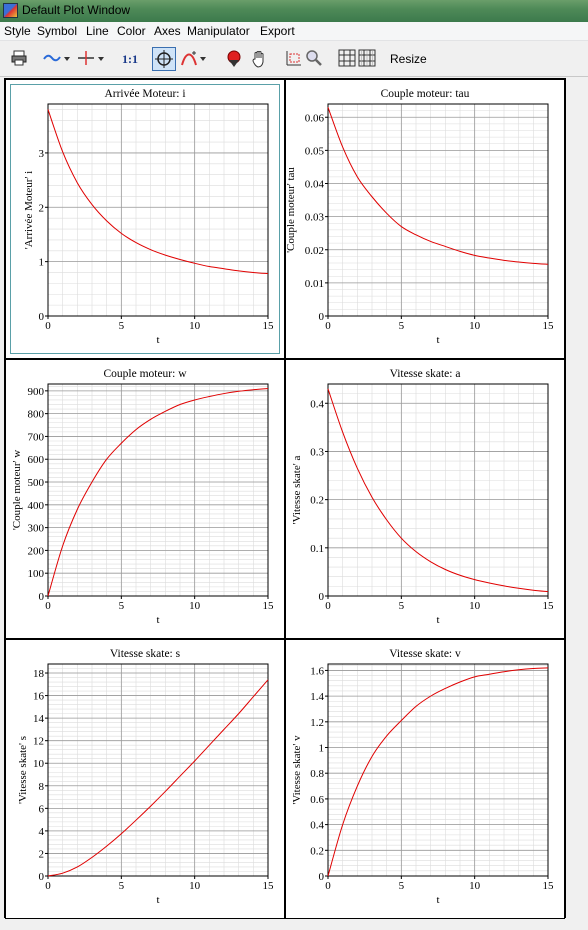  What do you see at coordinates (314, 59) in the screenshot?
I see `magnifier-icon` at bounding box center [314, 59].